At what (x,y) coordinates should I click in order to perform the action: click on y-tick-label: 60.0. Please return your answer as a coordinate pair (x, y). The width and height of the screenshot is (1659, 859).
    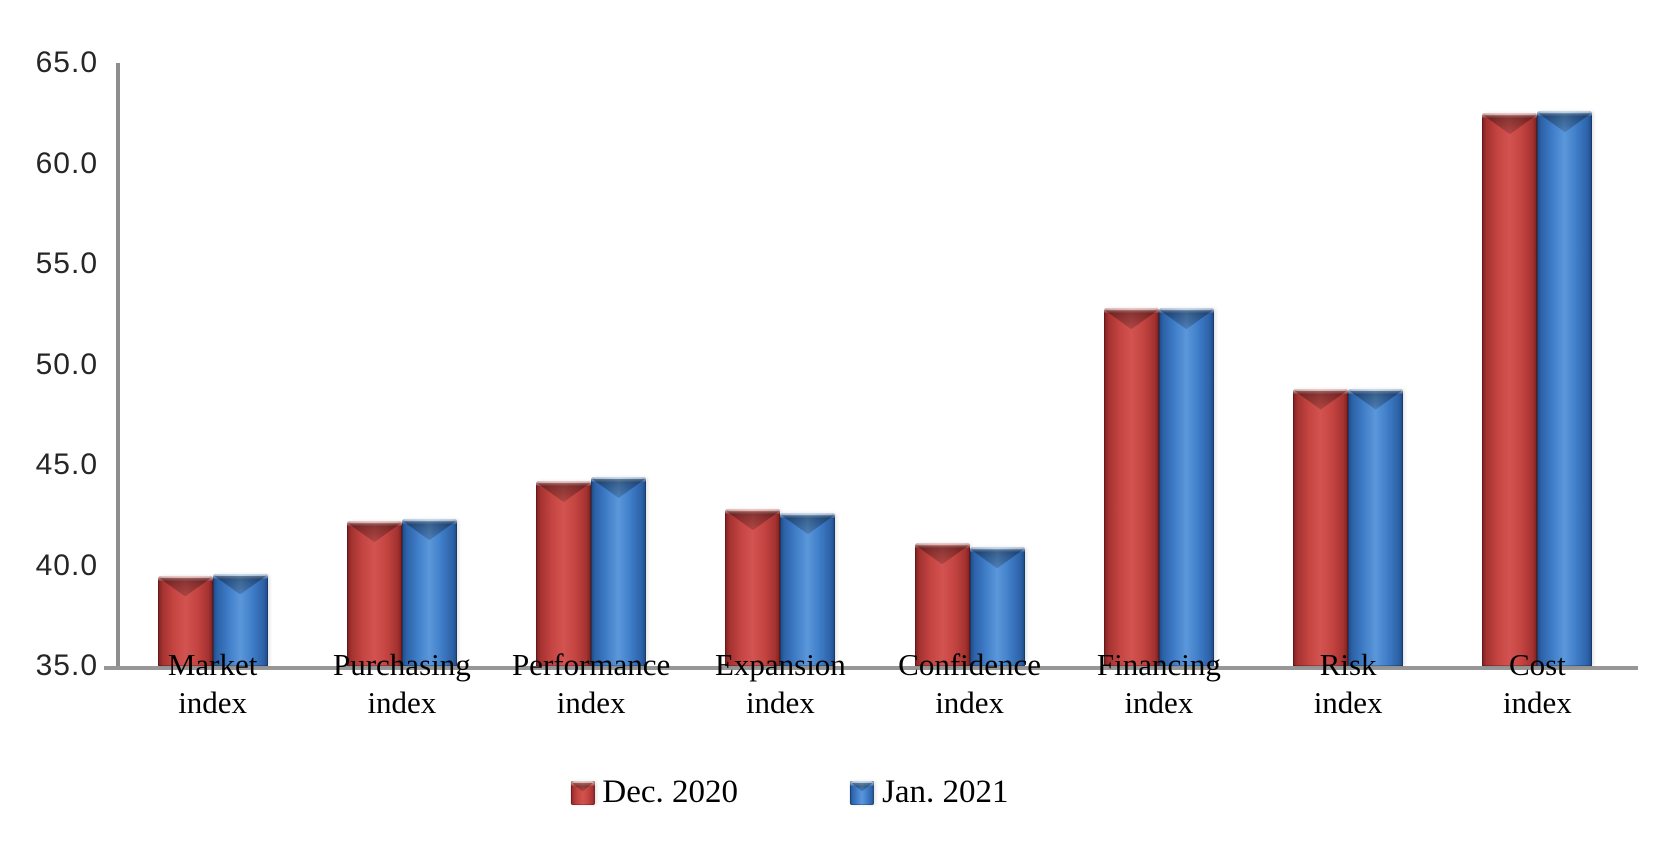
    Looking at the image, I should click on (66, 163).